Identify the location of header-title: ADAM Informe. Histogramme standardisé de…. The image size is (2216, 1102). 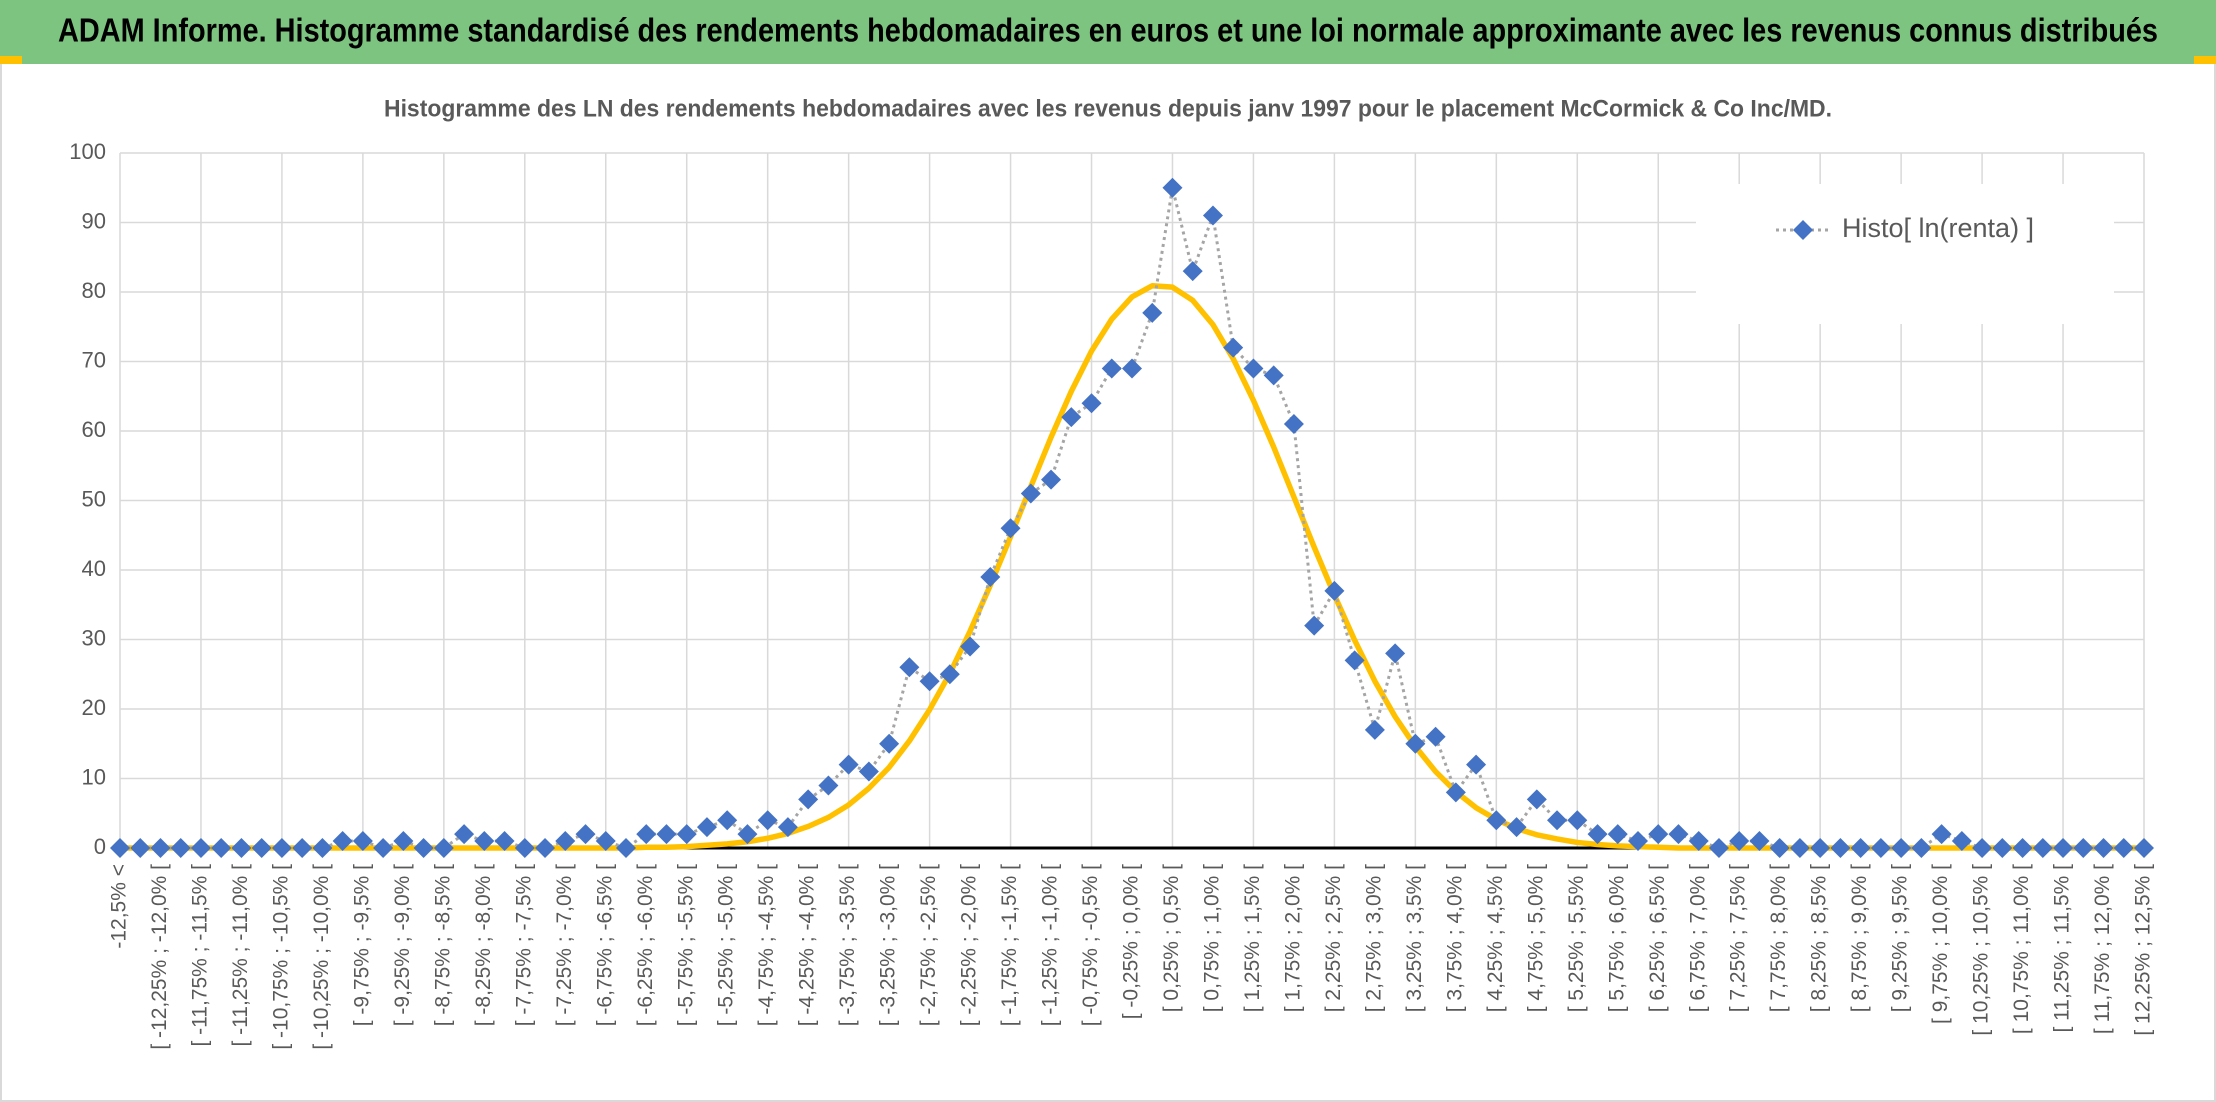
(1108, 30).